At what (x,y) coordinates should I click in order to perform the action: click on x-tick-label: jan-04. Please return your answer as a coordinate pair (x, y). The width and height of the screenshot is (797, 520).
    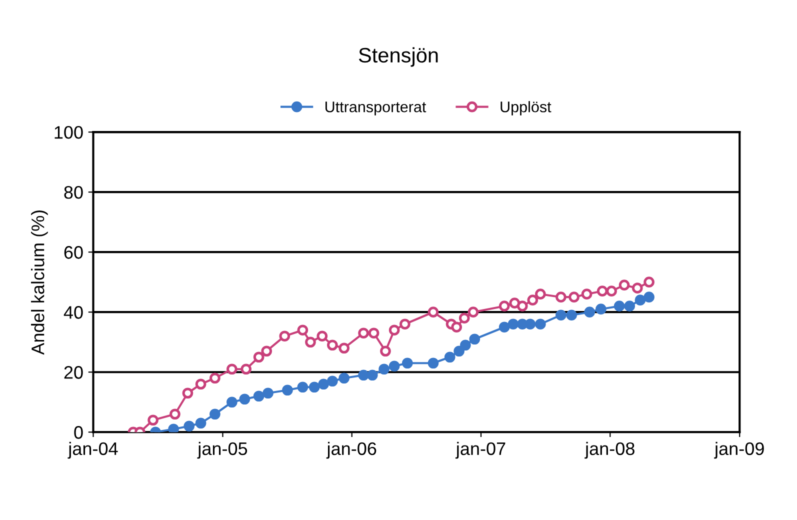
    Looking at the image, I should click on (93, 450).